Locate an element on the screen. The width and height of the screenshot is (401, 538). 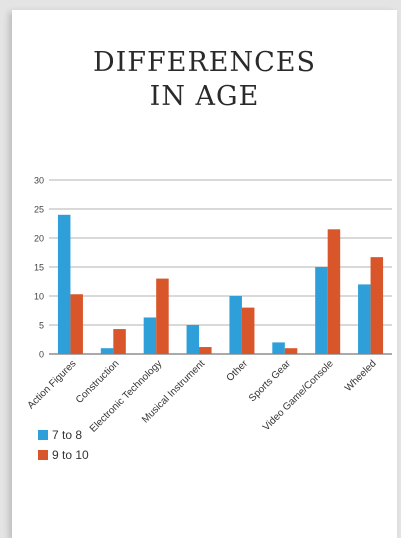
y-tick-label: 10 is located at coordinates (39, 297).